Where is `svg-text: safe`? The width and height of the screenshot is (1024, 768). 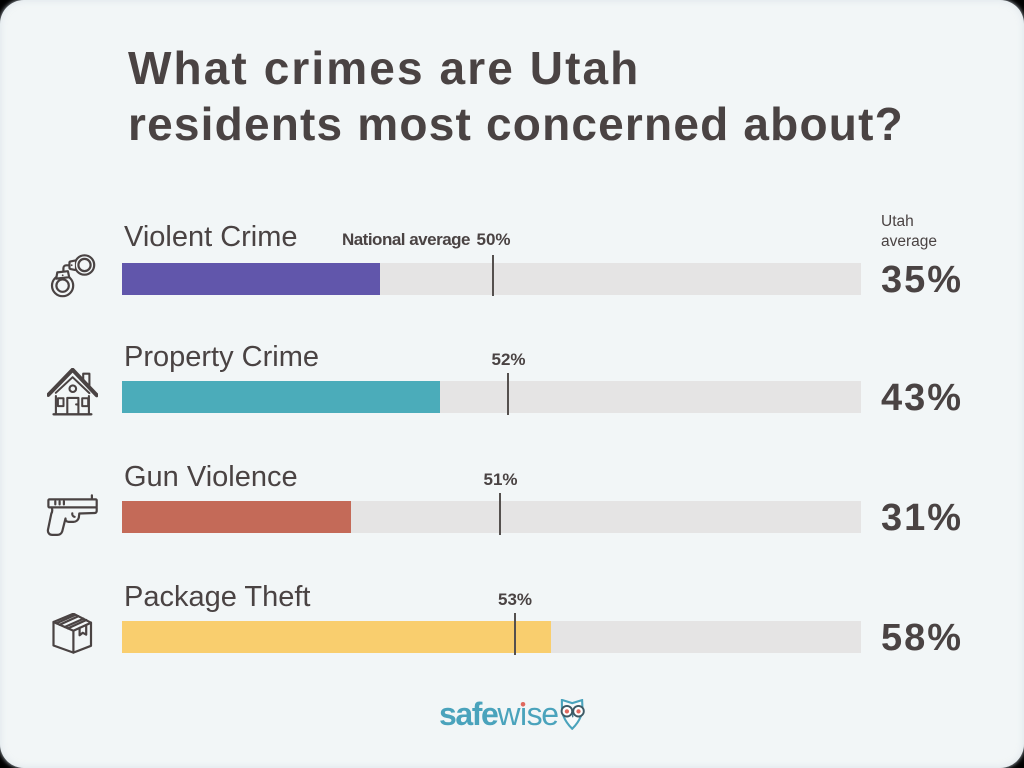 svg-text: safe is located at coordinates (468, 714).